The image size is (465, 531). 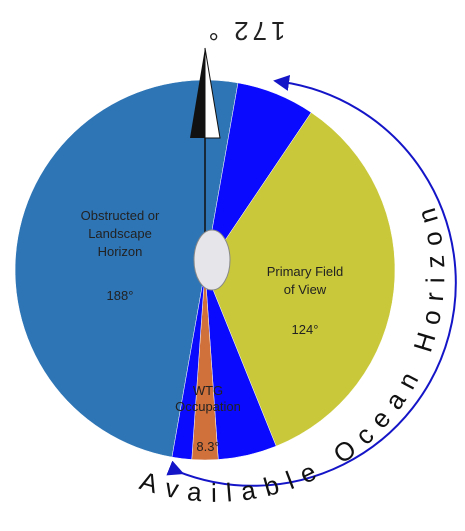 What do you see at coordinates (244, 31) in the screenshot?
I see `bearing: 172 °` at bounding box center [244, 31].